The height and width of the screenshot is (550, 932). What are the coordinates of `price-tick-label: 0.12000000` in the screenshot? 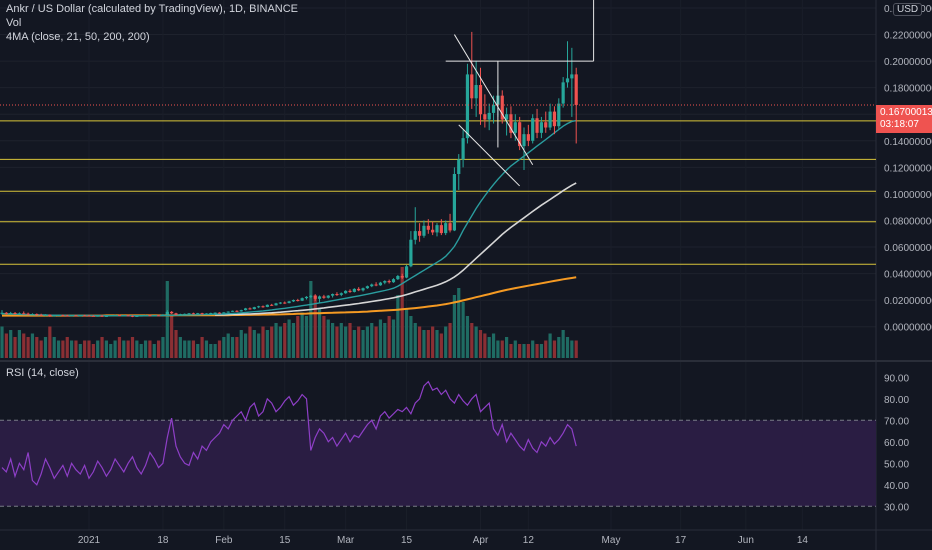 It's located at (908, 168).